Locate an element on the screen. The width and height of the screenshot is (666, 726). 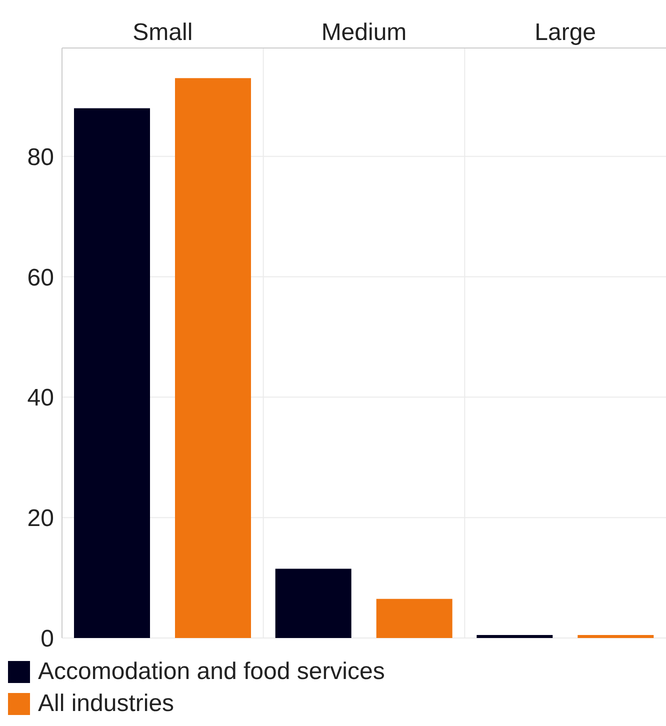
y-tick-label: 40 is located at coordinates (40, 398).